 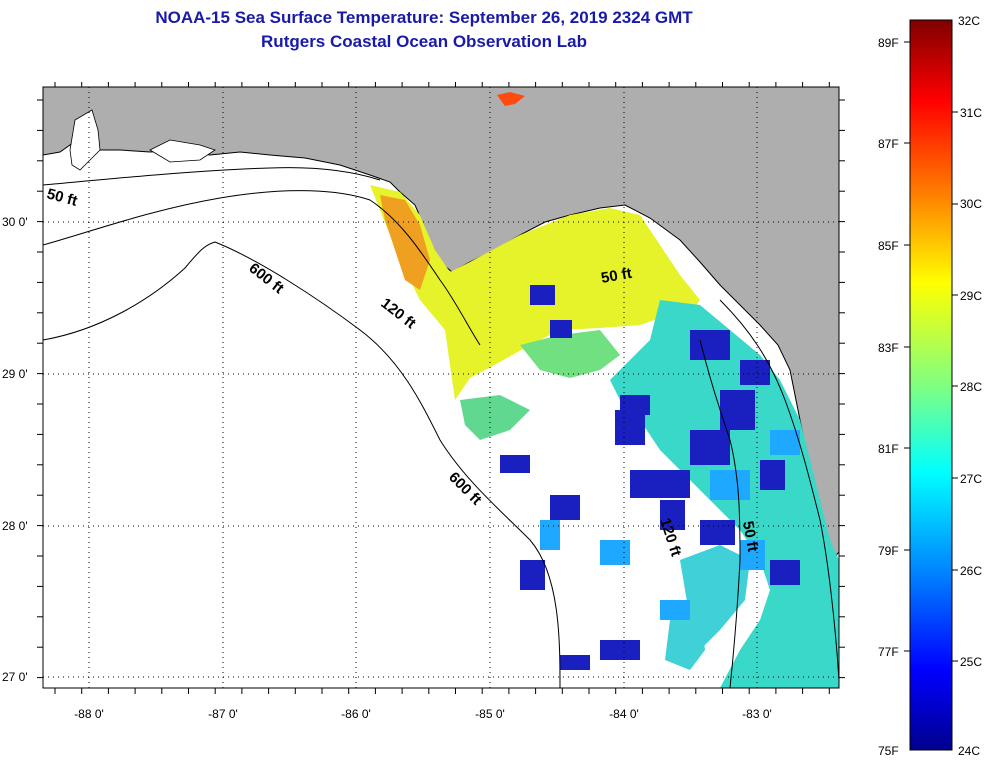 I want to click on colorbar-c-label: 24C, so click(x=969, y=751).